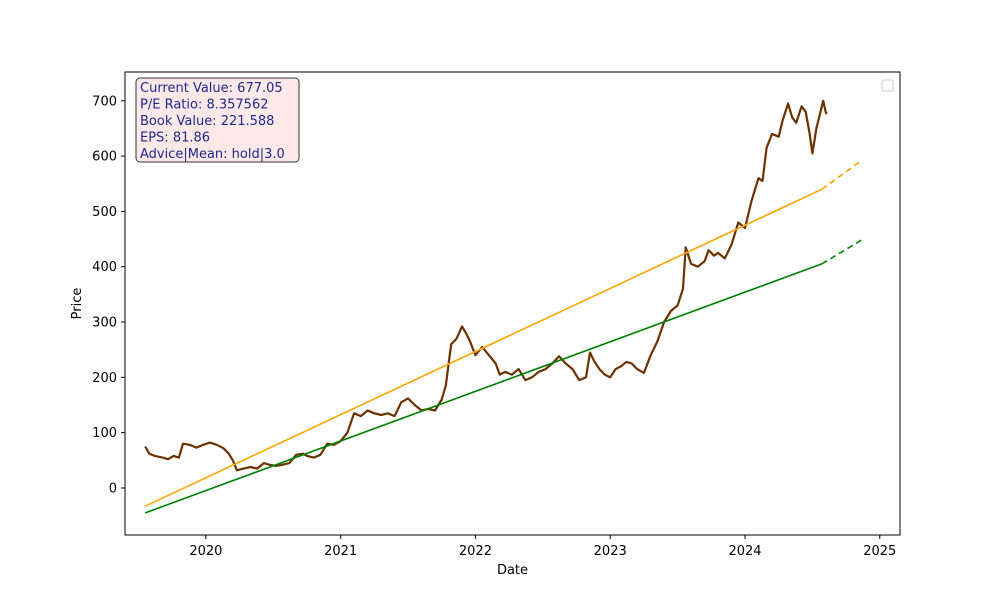 The height and width of the screenshot is (600, 1000). Describe the element at coordinates (207, 121) in the screenshot. I see `info-line: Book Value: 221.588` at that location.